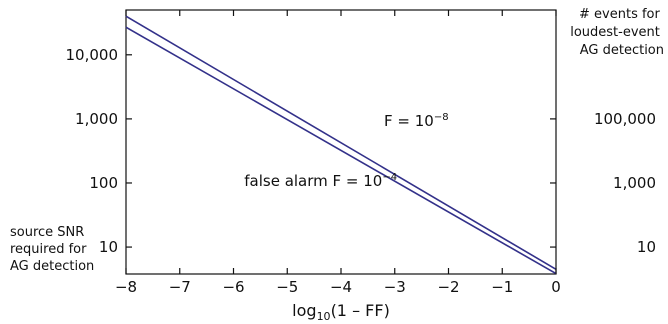  What do you see at coordinates (320, 181) in the screenshot?
I see `annotation-2: false alarm F = 10−4` at bounding box center [320, 181].